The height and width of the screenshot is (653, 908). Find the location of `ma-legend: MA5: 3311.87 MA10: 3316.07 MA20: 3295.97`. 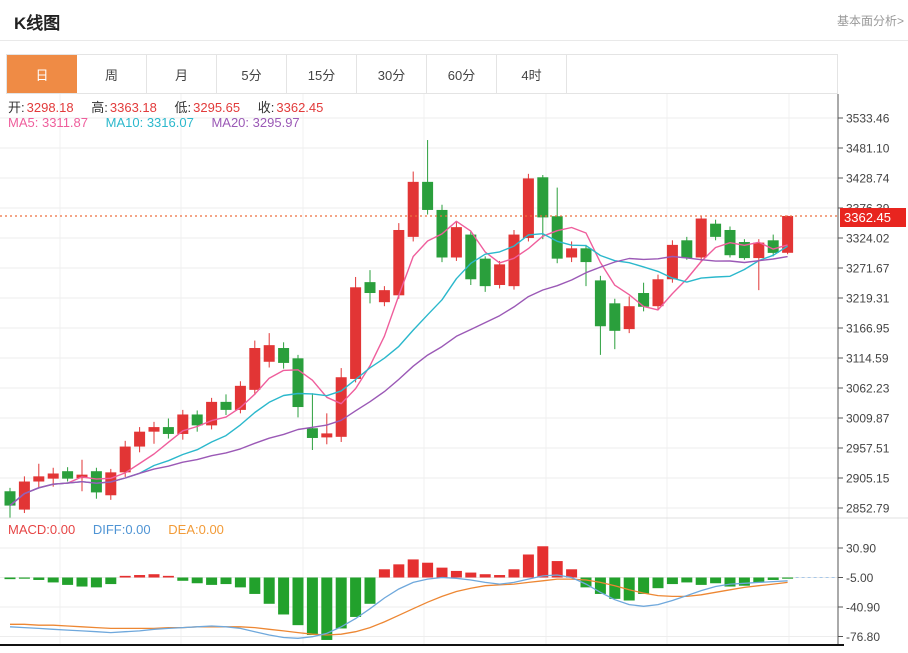

ma-legend: MA5: 3311.87 MA10: 3316.07 MA20: 3295.97 is located at coordinates (154, 122).